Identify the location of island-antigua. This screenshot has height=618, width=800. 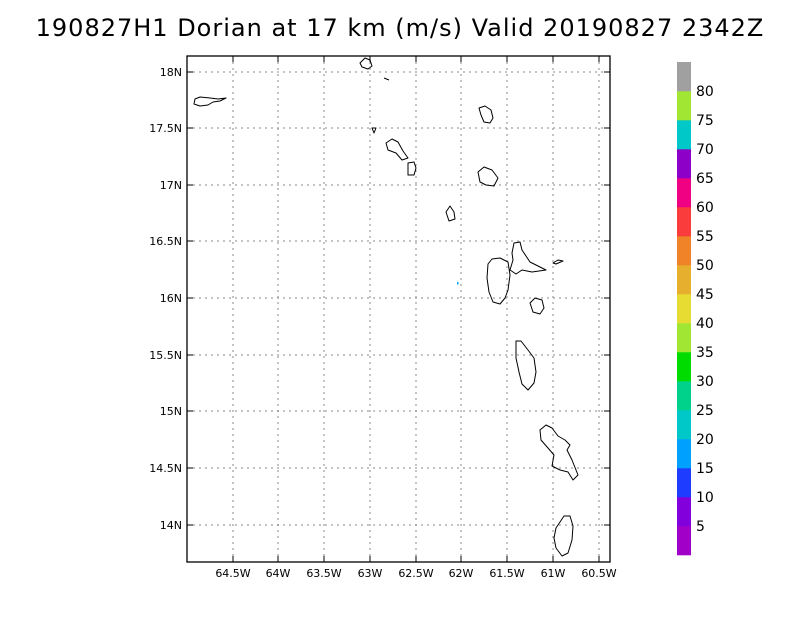
(488, 176).